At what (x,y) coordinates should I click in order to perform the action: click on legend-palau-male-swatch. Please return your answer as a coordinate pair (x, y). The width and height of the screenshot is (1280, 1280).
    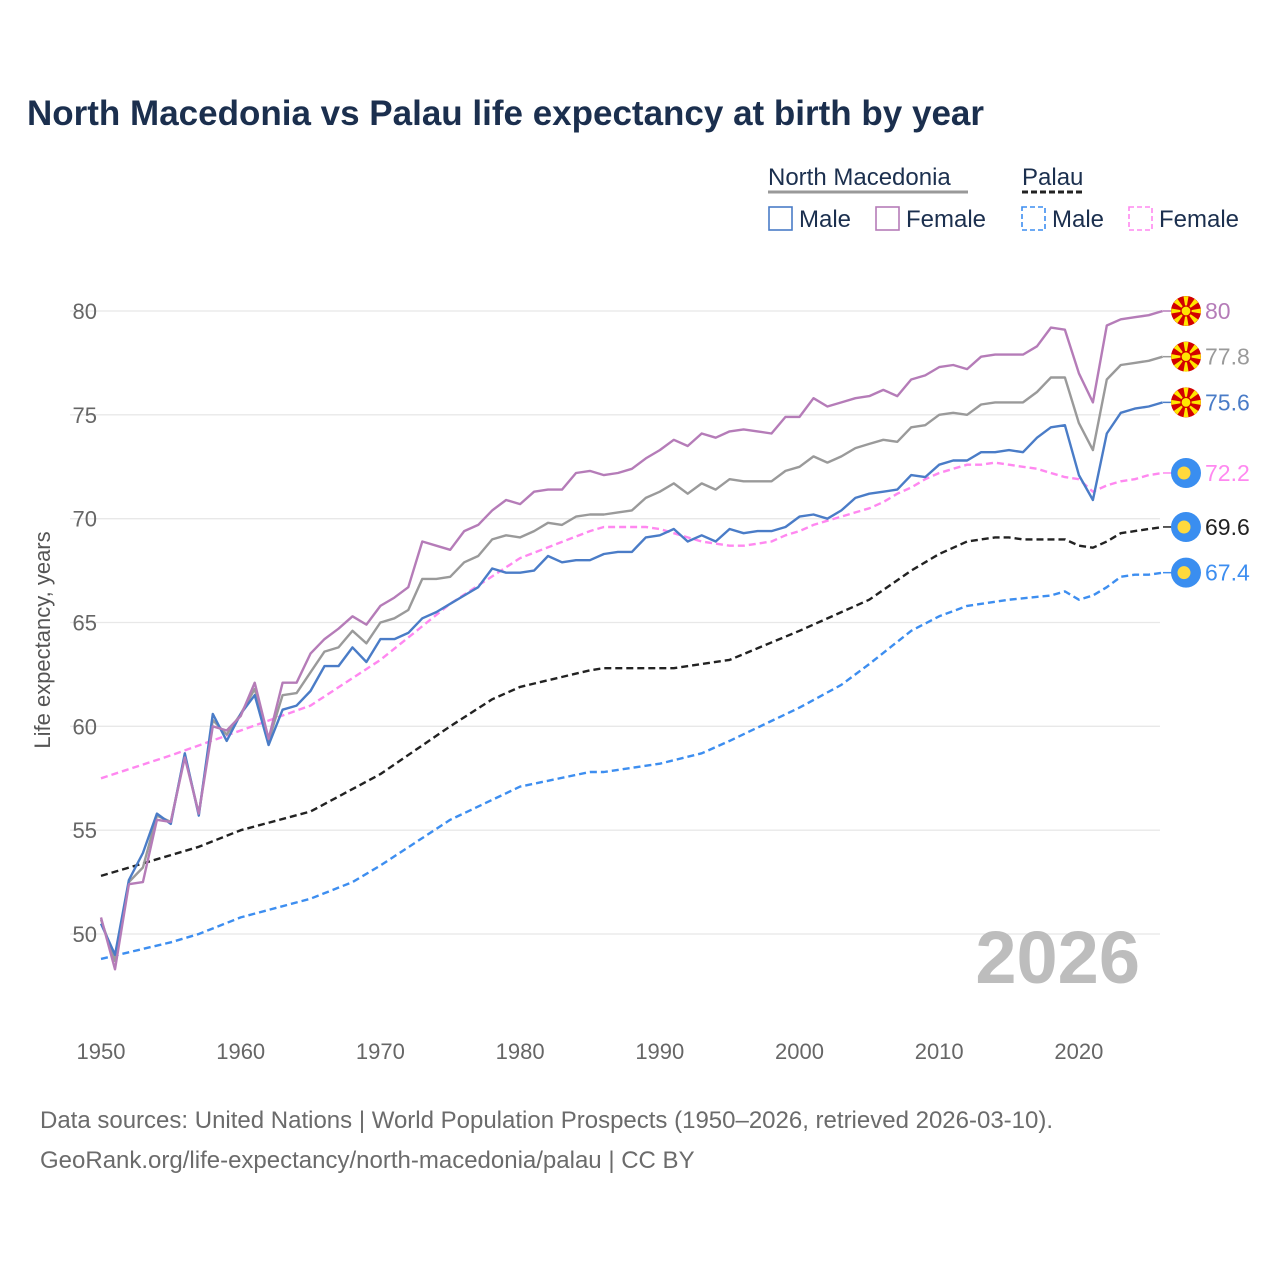
    Looking at the image, I should click on (1033, 218).